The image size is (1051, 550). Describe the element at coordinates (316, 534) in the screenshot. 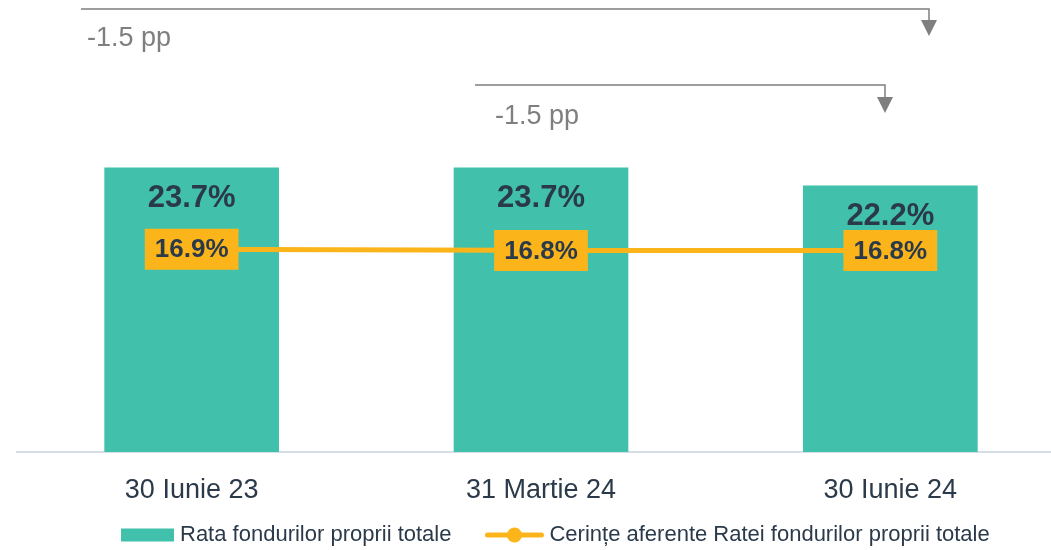

I see `legend-label: Rata fondurilor proprii totale` at that location.